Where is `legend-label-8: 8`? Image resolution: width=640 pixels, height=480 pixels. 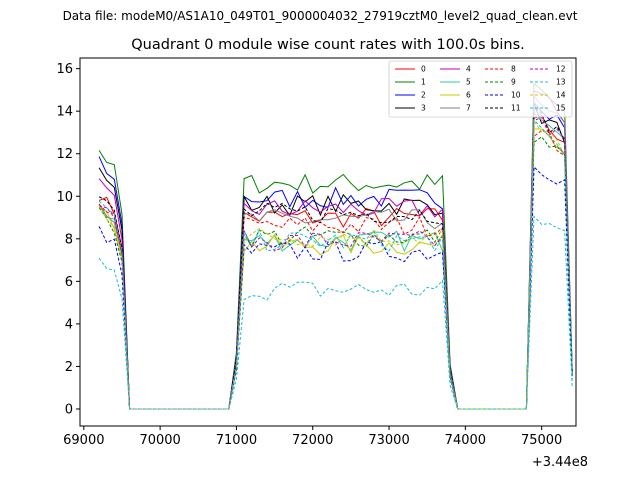 legend-label-8: 8 is located at coordinates (513, 69).